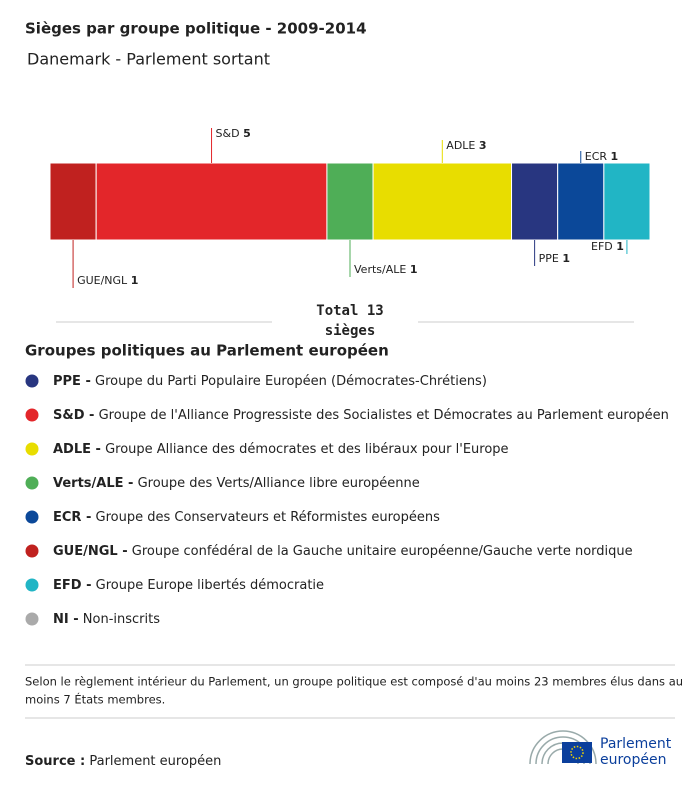  I want to click on bar-label: GUE/NGL 1, so click(107, 280).